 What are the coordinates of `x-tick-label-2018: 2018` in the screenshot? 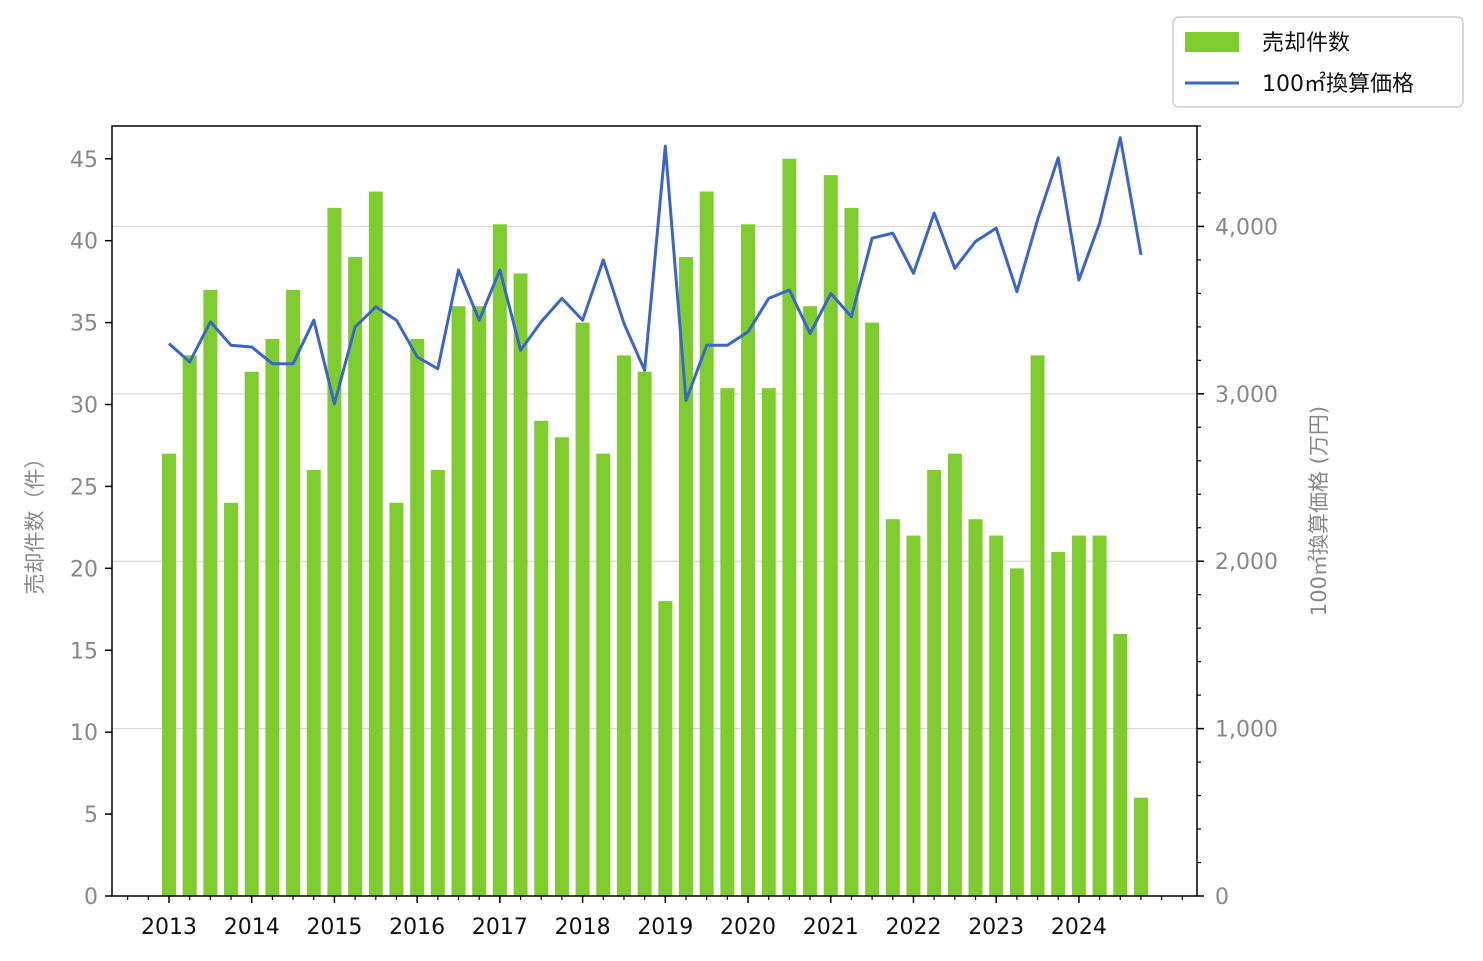 It's located at (583, 927).